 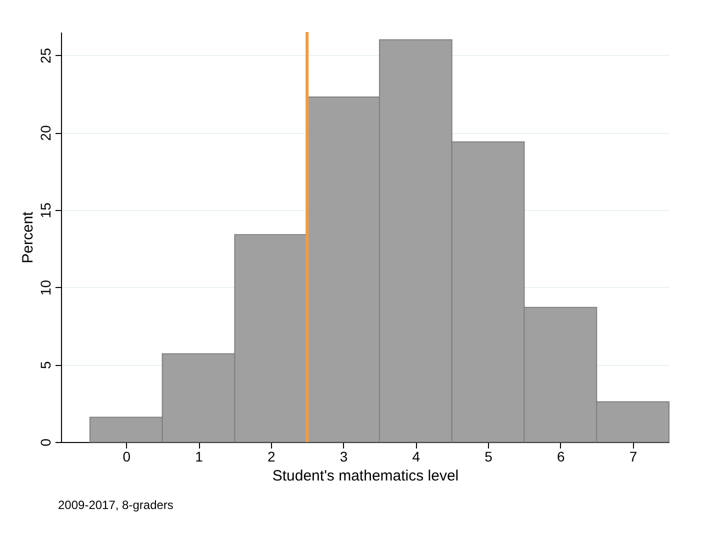 What do you see at coordinates (488, 456) in the screenshot?
I see `x-tick-label: 5` at bounding box center [488, 456].